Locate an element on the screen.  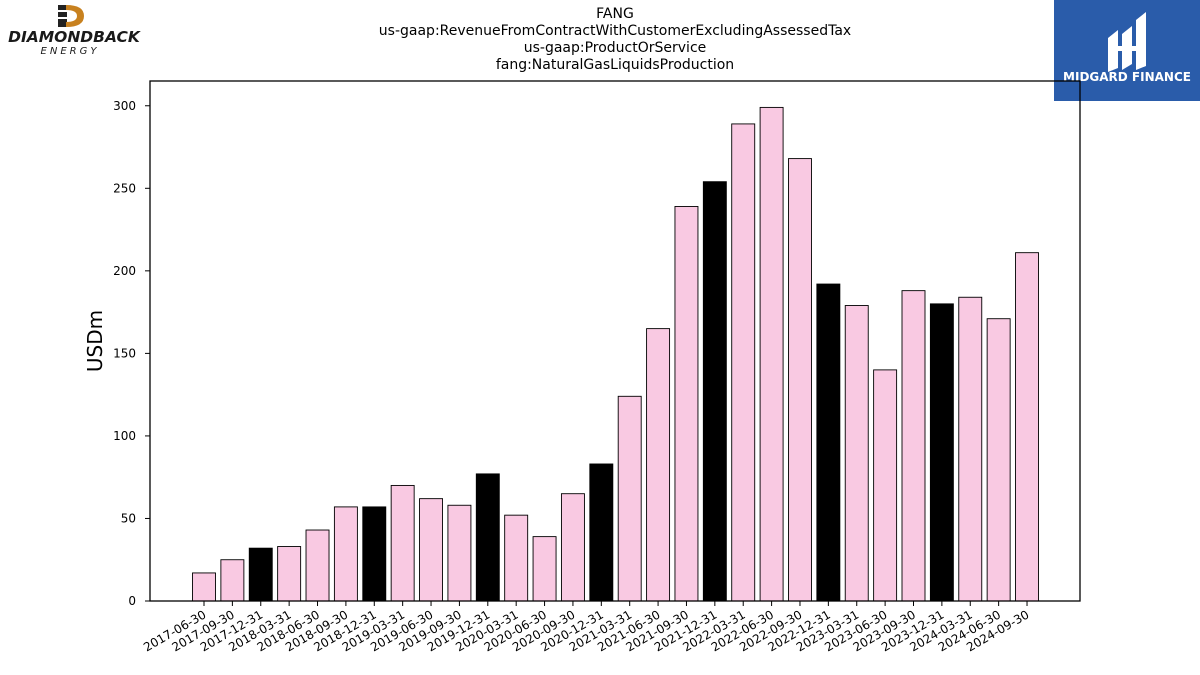
y-tick-label: 50 is located at coordinates (128, 518).